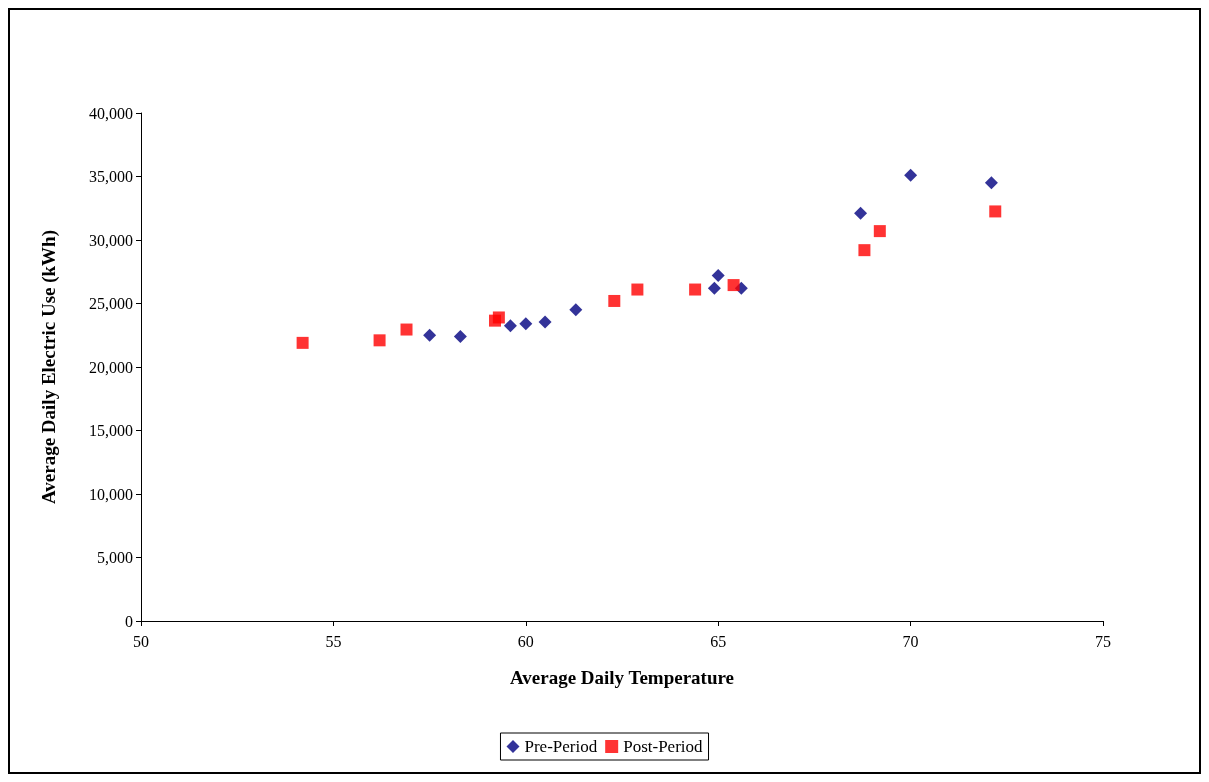 This screenshot has height=782, width=1209. I want to click on y-axis-title: Average Daily Electric Use (kWh), so click(49, 367).